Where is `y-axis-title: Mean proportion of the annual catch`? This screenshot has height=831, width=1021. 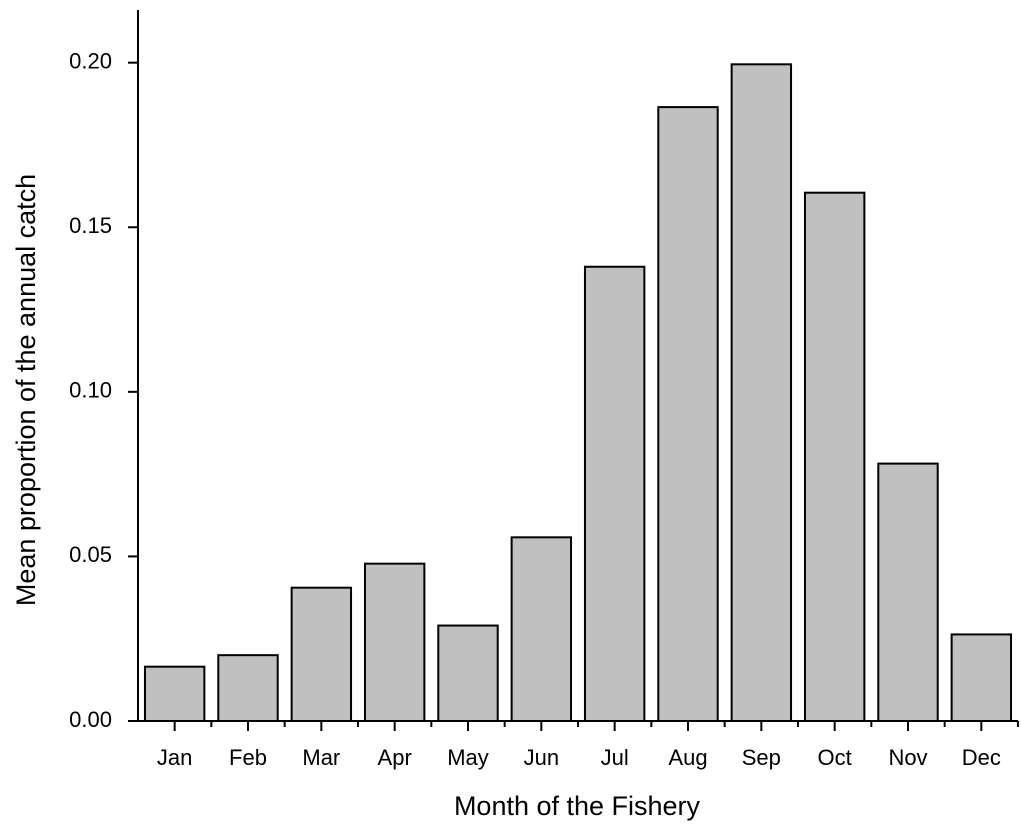
y-axis-title: Mean proportion of the annual catch is located at coordinates (26, 390).